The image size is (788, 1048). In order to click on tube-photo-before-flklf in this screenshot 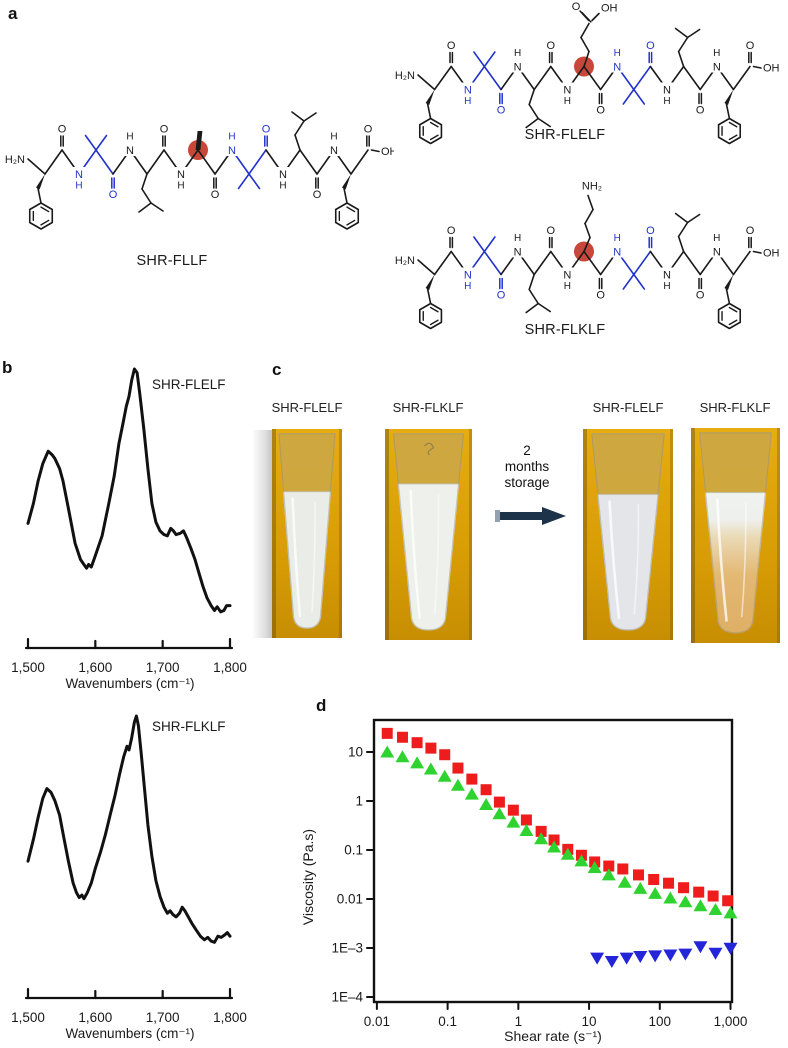, I will do `click(428, 534)`.